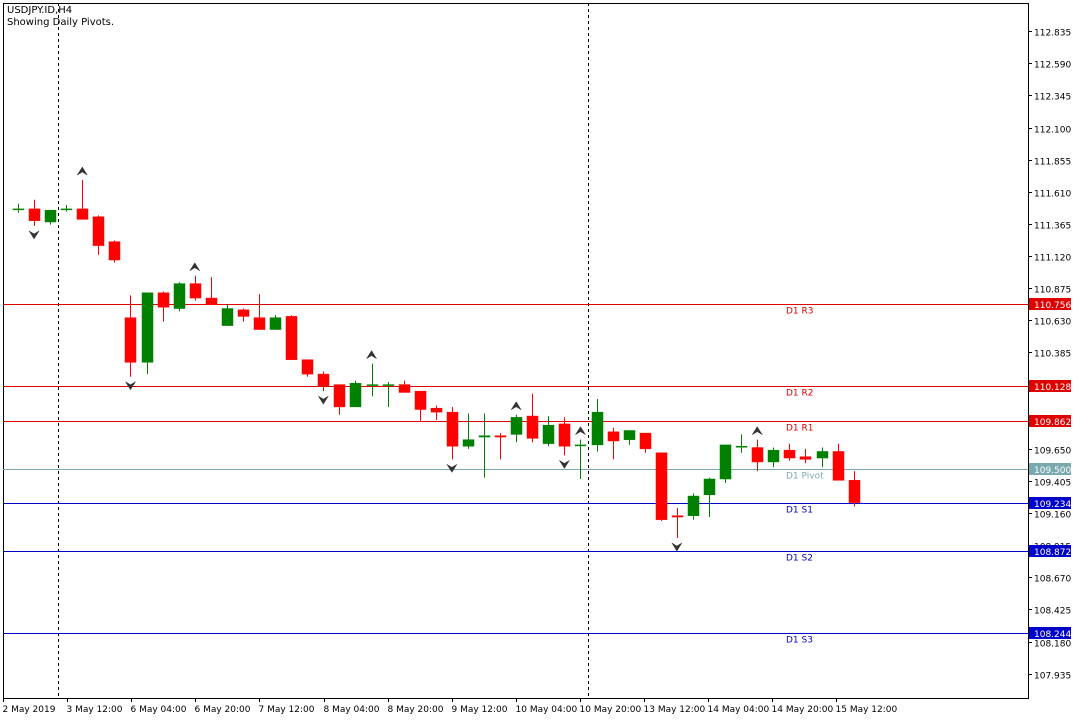 This screenshot has height=720, width=1080. I want to click on y-tick-label: 111.365, so click(1052, 227).